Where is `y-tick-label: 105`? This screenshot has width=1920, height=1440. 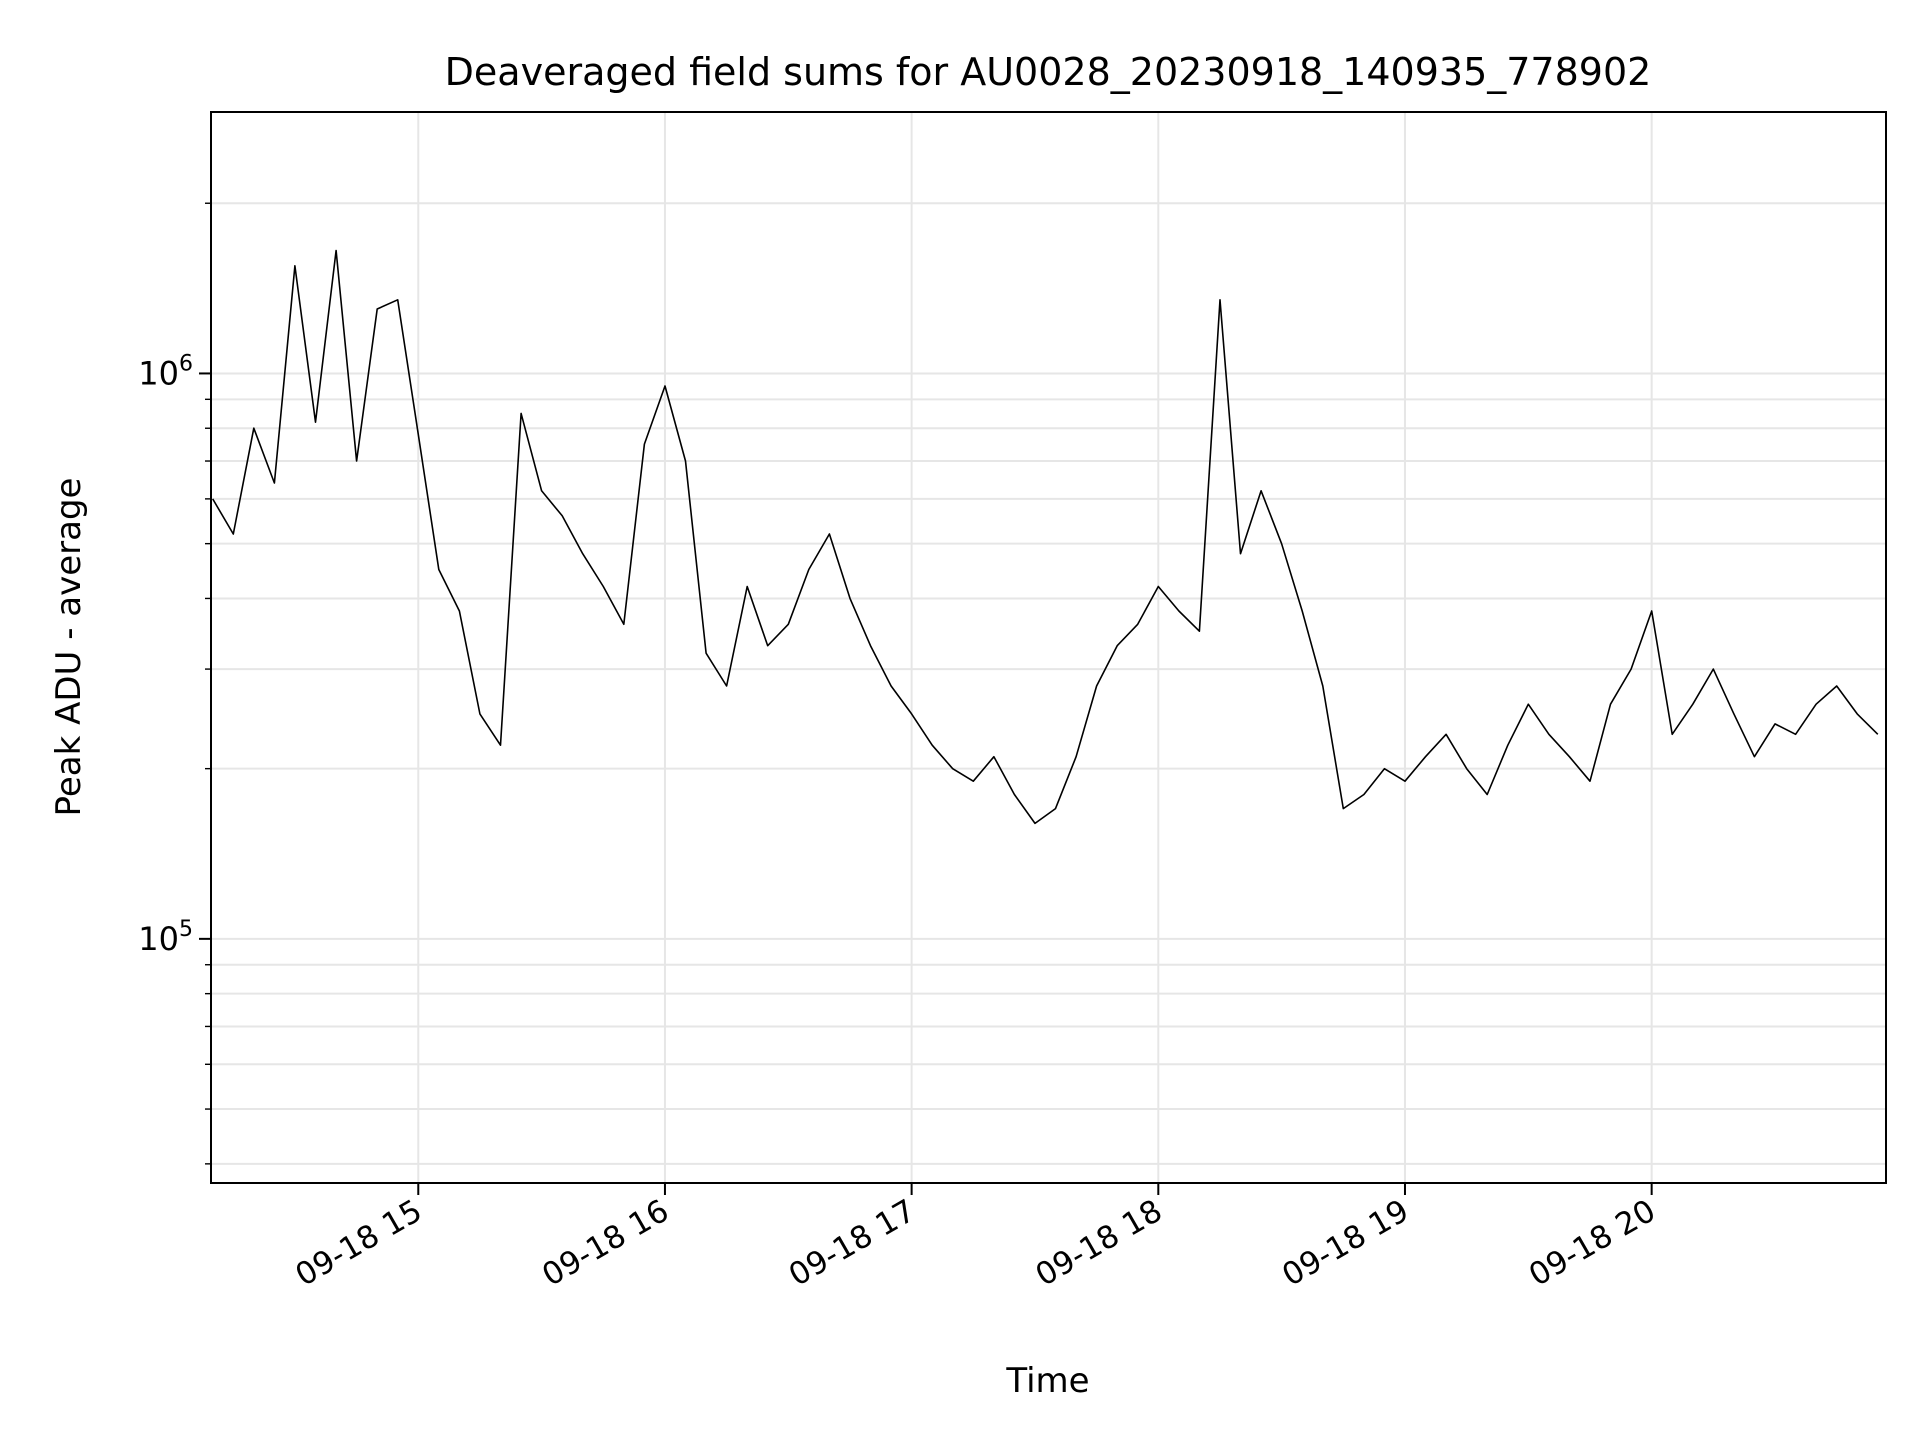 y-tick-label: 105 is located at coordinates (165, 937).